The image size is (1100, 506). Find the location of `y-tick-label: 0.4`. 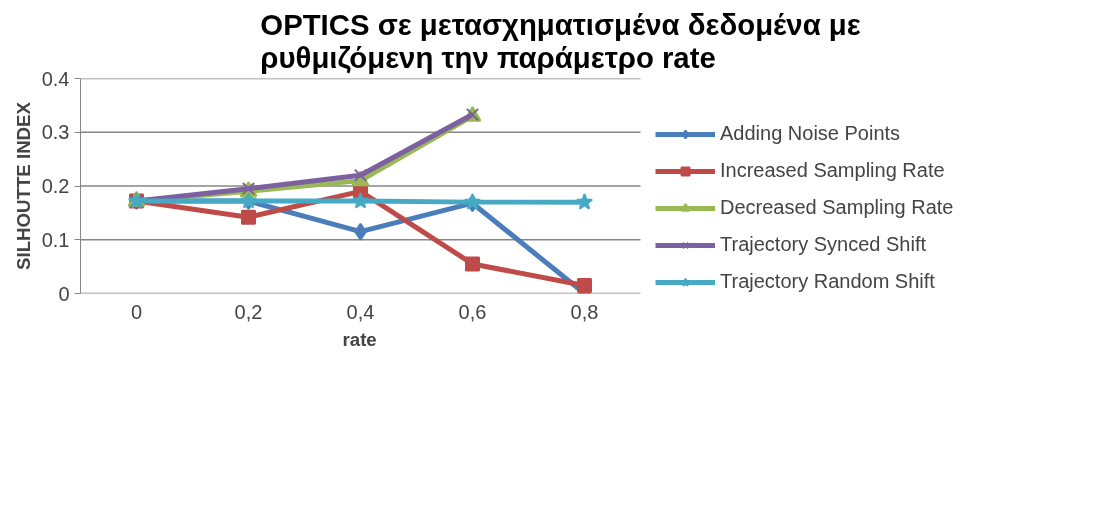

y-tick-label: 0.4 is located at coordinates (55, 78).